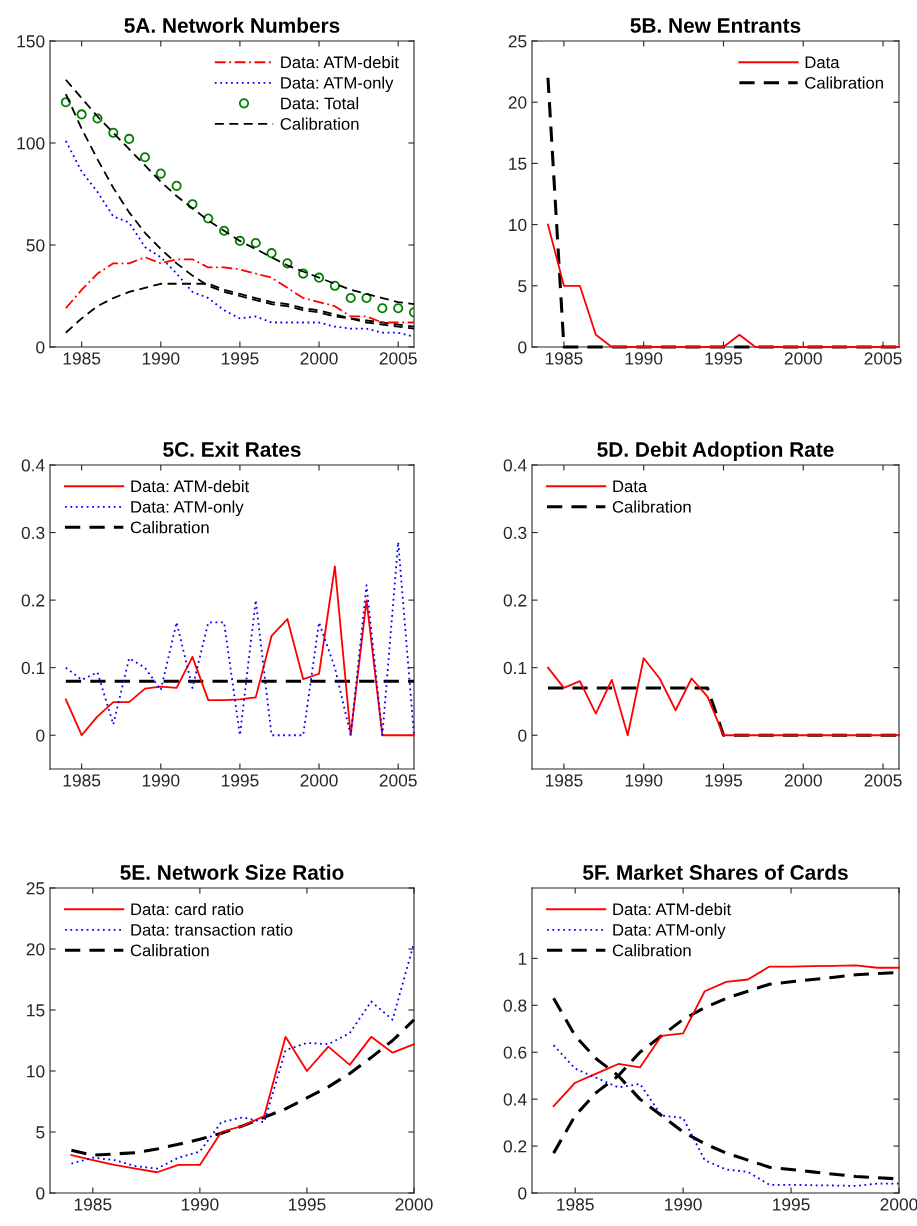 Image resolution: width=917 pixels, height=1226 pixels. Describe the element at coordinates (522, 958) in the screenshot. I see `y-tick-label: 1` at that location.